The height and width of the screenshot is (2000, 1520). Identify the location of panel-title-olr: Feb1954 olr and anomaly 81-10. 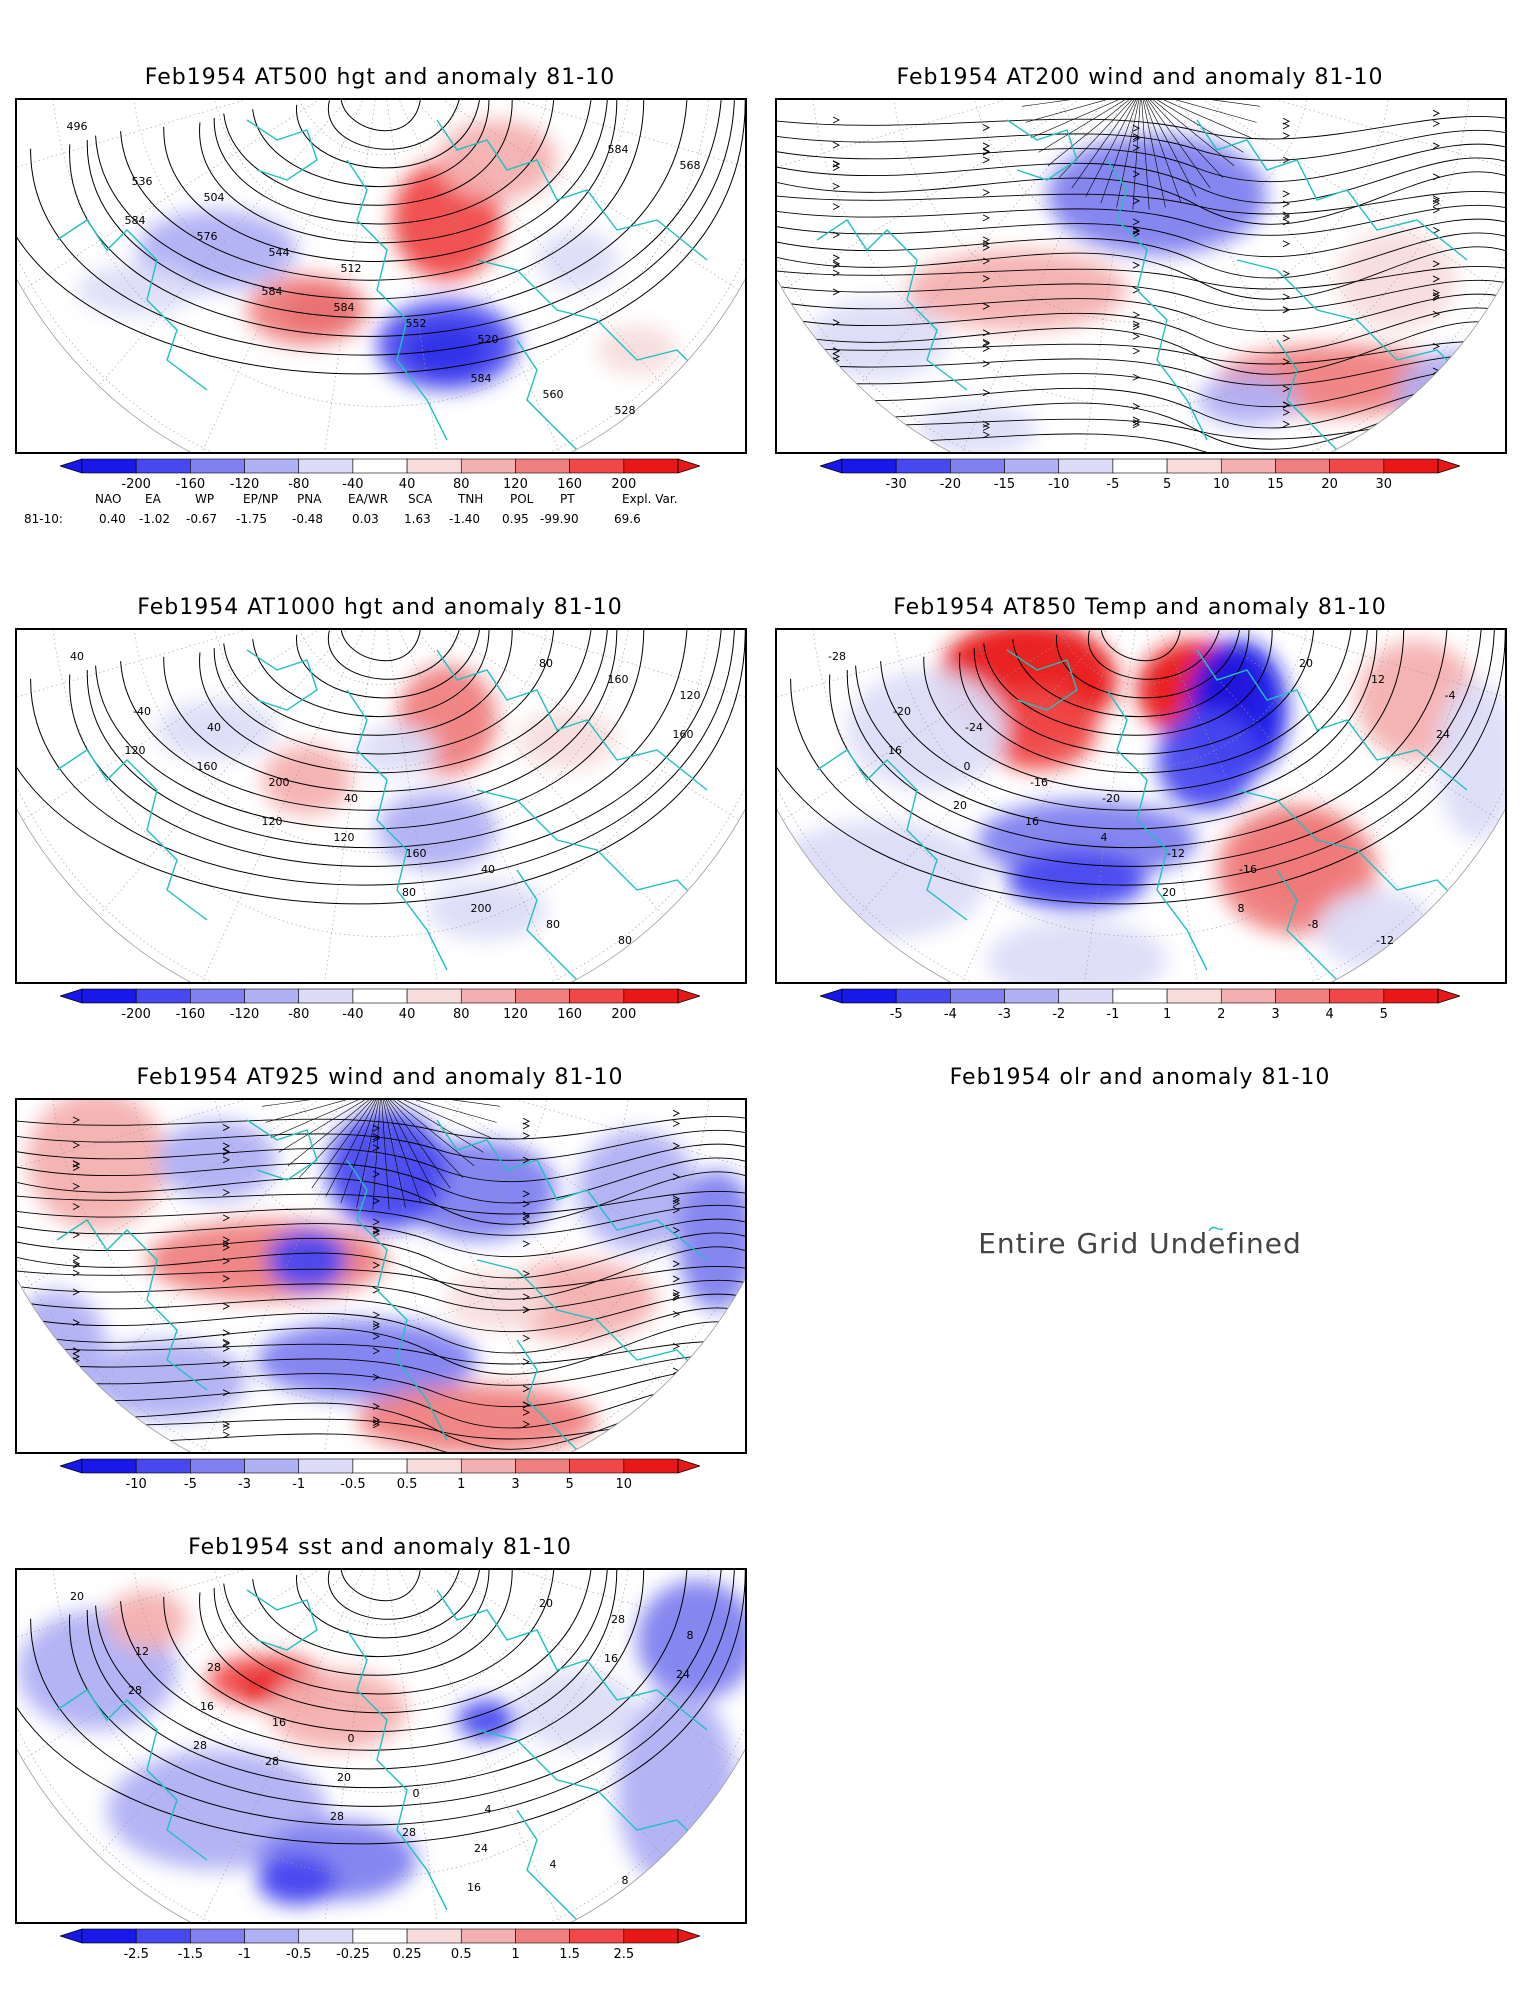
(1140, 1077).